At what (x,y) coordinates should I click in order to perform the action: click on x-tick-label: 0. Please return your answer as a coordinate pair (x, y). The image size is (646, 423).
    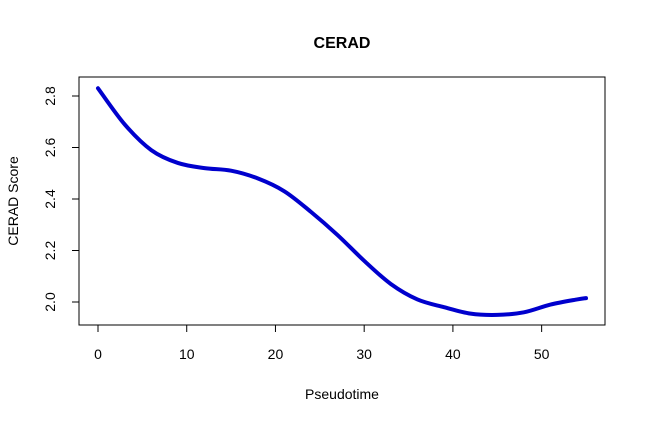
    Looking at the image, I should click on (98, 354).